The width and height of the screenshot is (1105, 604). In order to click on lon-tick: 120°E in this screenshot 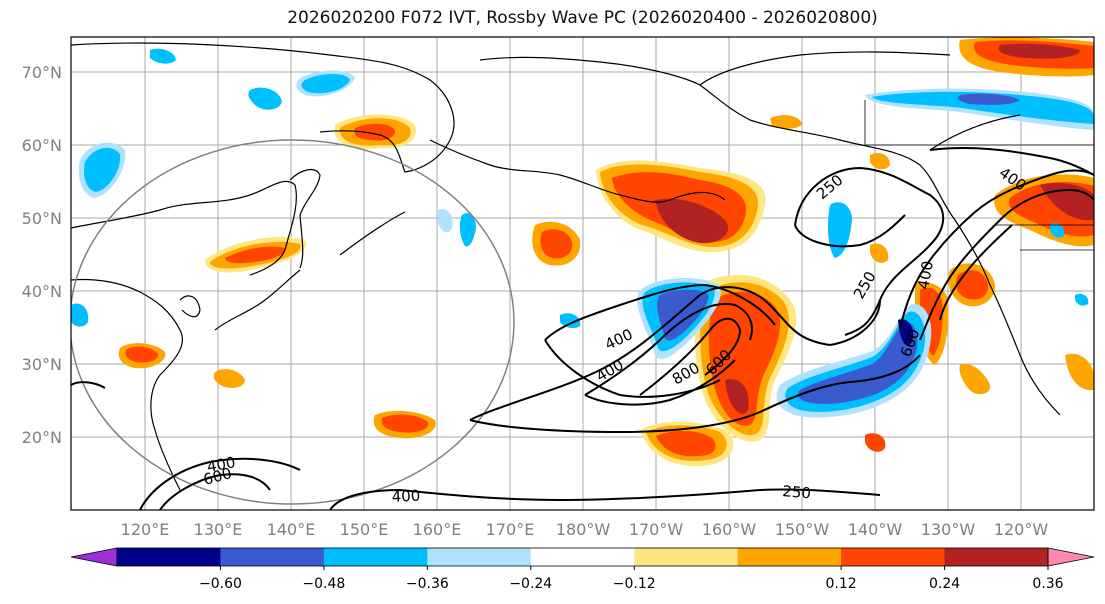, I will do `click(145, 529)`.